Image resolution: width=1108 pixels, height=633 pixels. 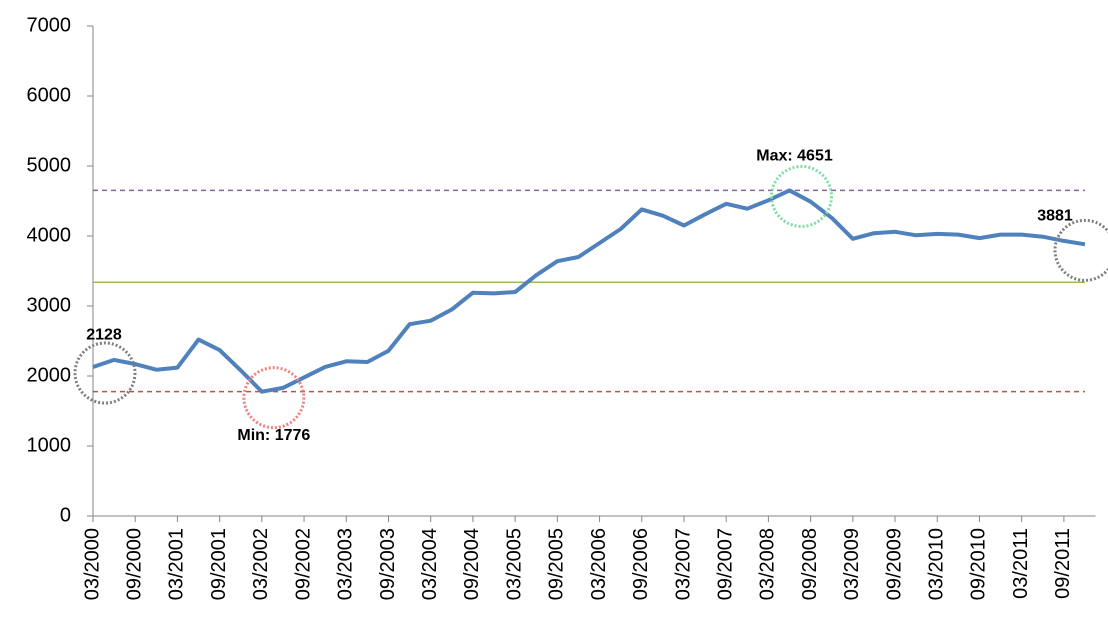 I want to click on data-label: Min: 1776, so click(x=273, y=435).